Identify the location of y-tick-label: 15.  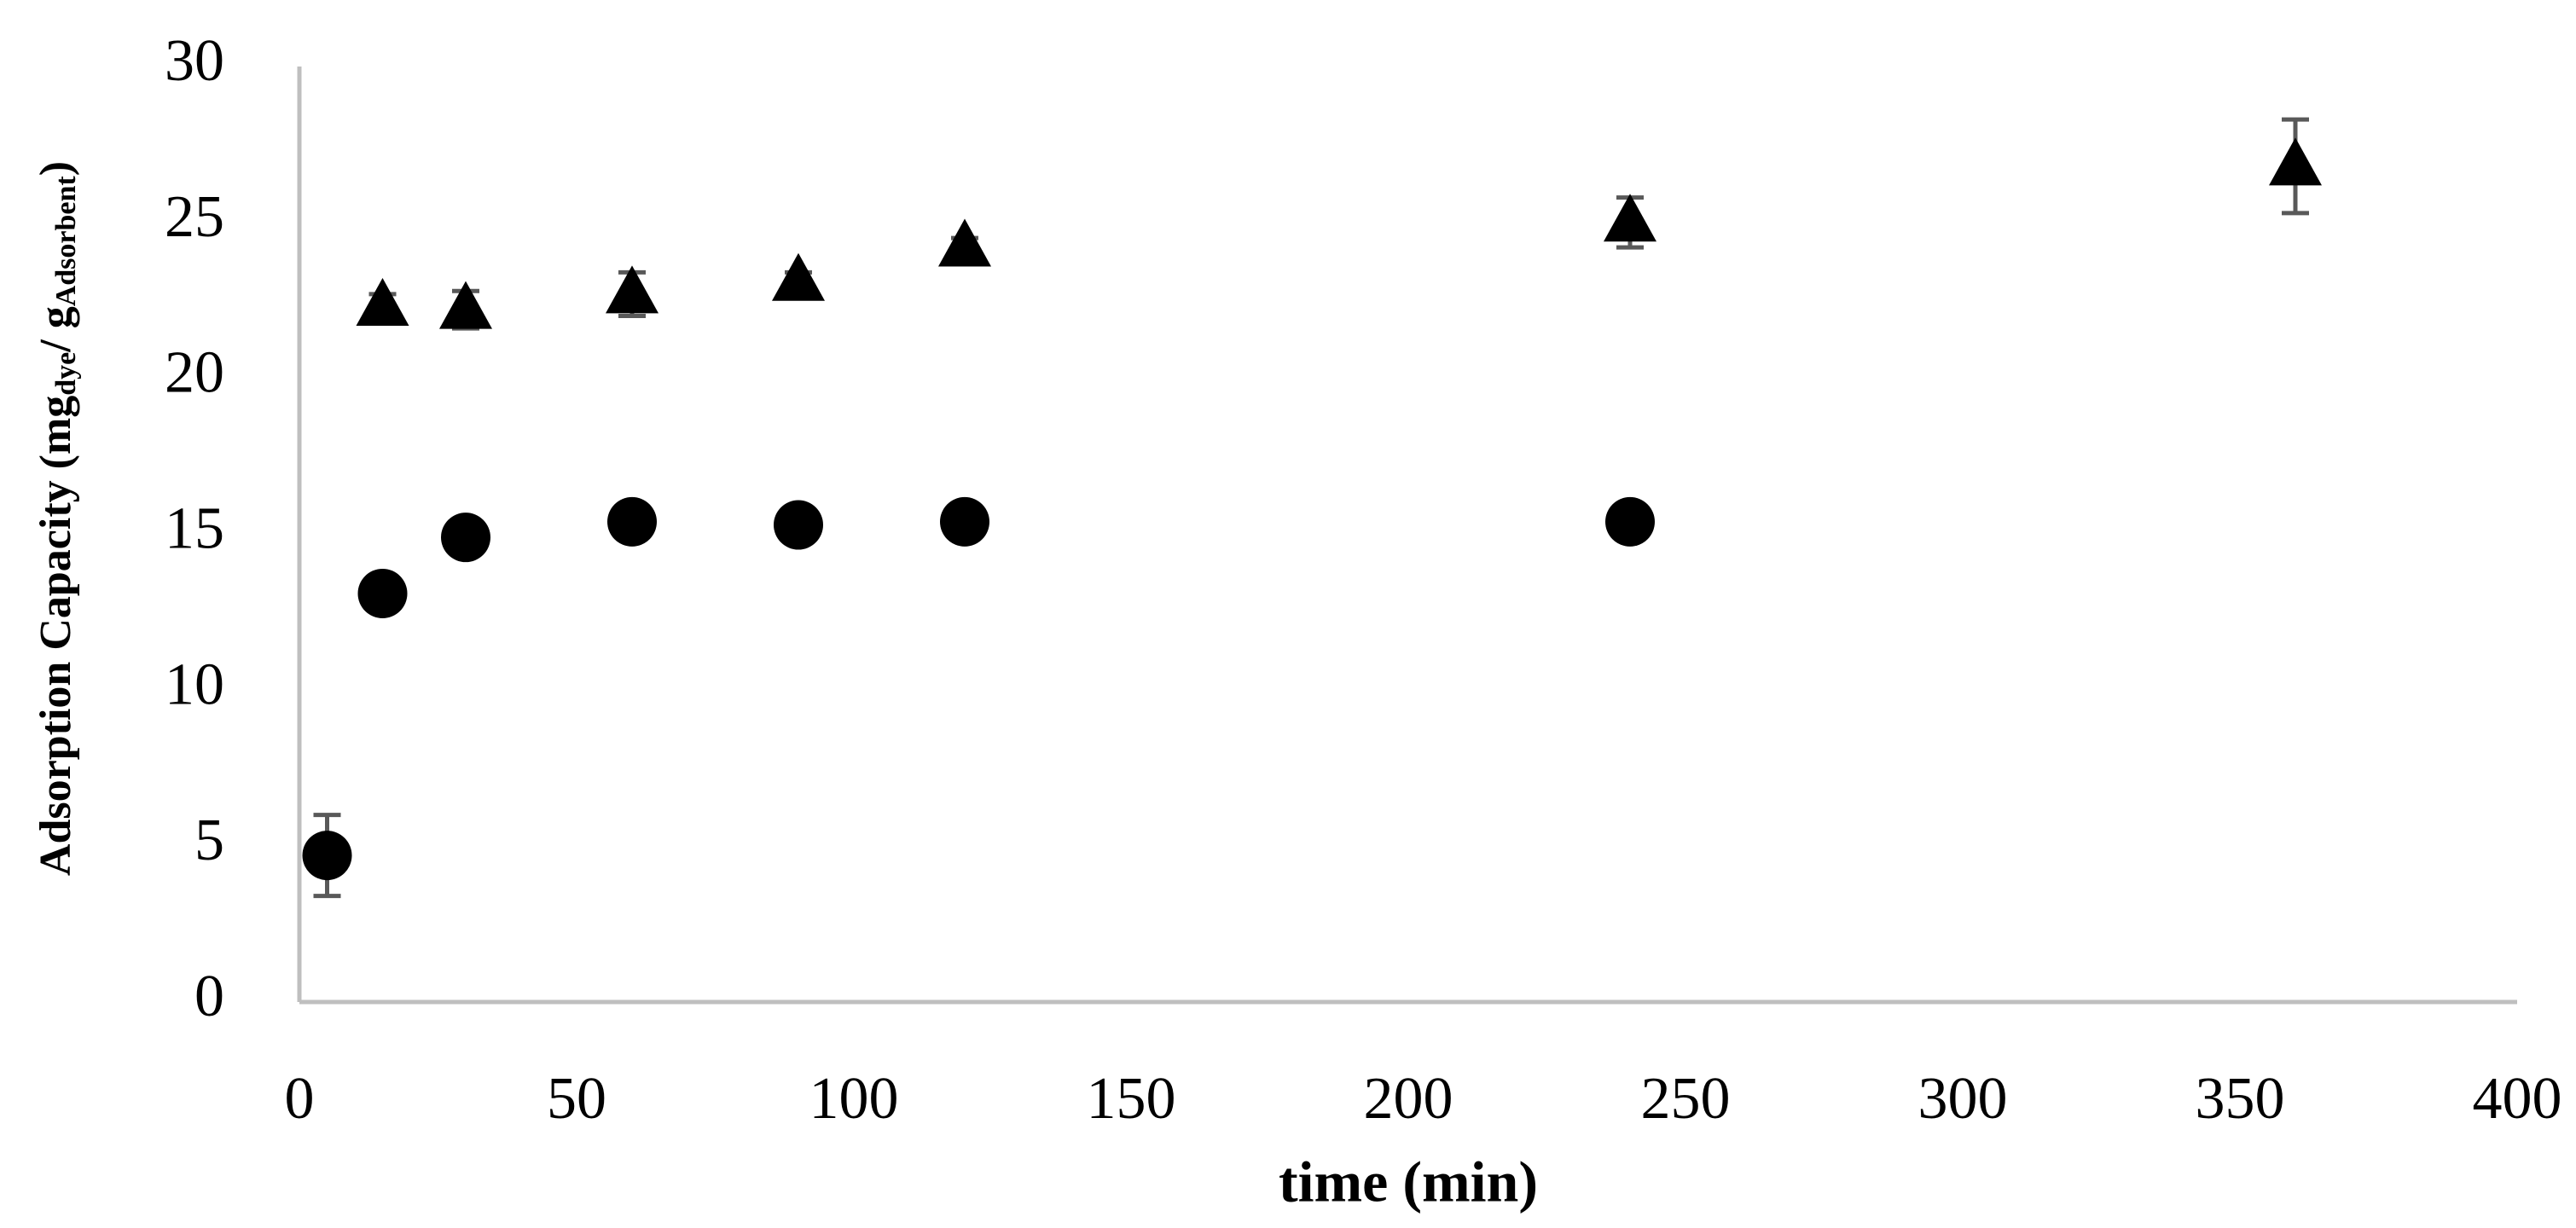
(194, 529).